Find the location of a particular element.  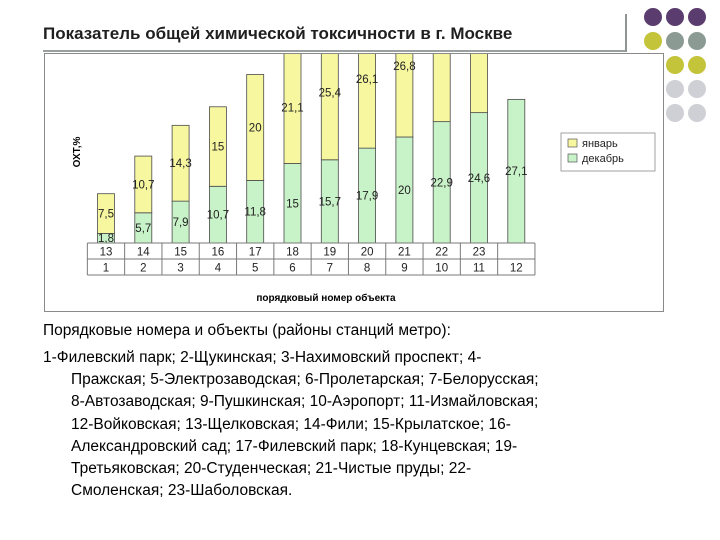

x-tick-label: 6 is located at coordinates (292, 269).